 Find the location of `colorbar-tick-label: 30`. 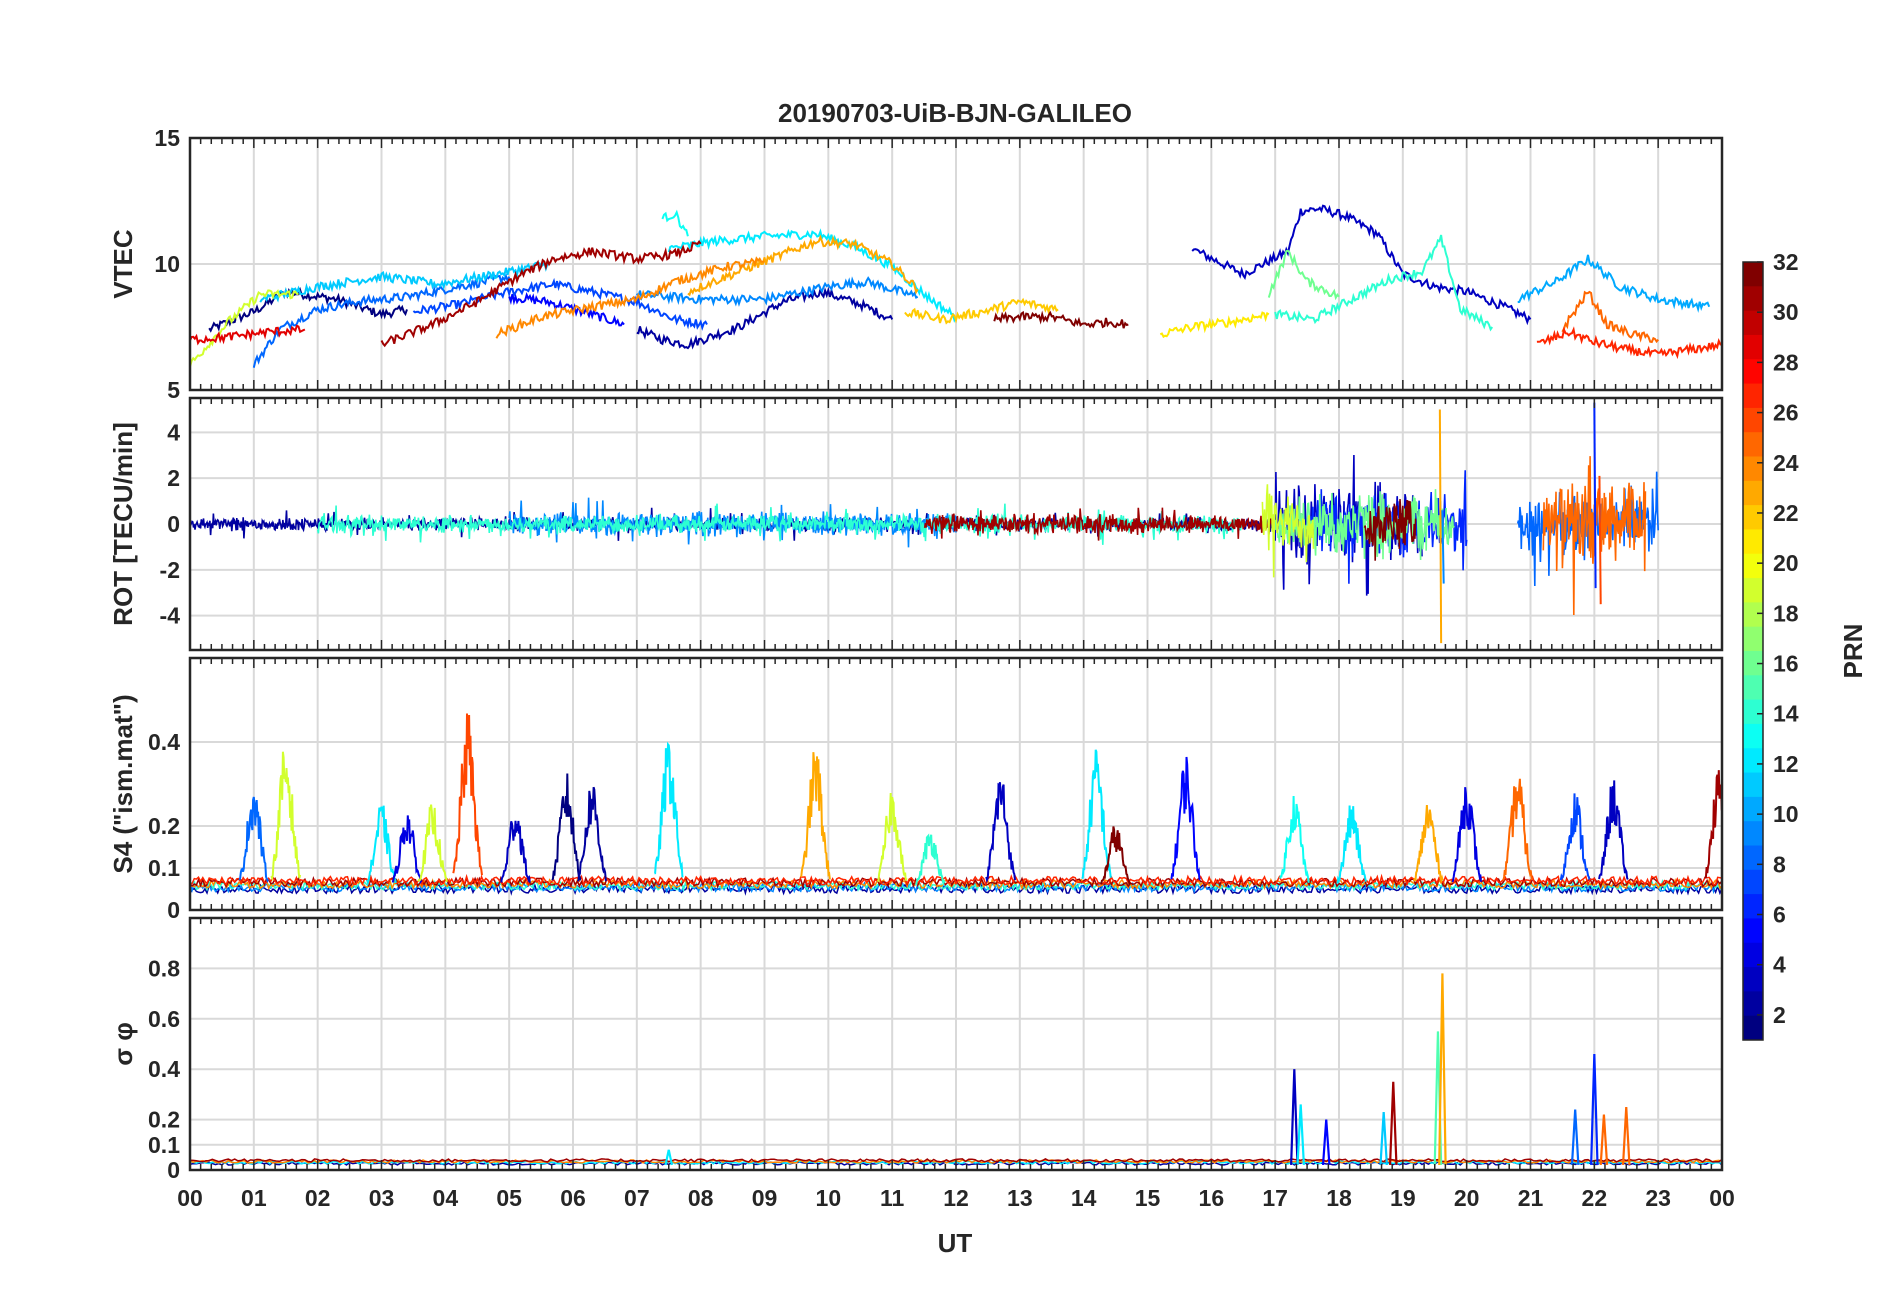

colorbar-tick-label: 30 is located at coordinates (1786, 312).